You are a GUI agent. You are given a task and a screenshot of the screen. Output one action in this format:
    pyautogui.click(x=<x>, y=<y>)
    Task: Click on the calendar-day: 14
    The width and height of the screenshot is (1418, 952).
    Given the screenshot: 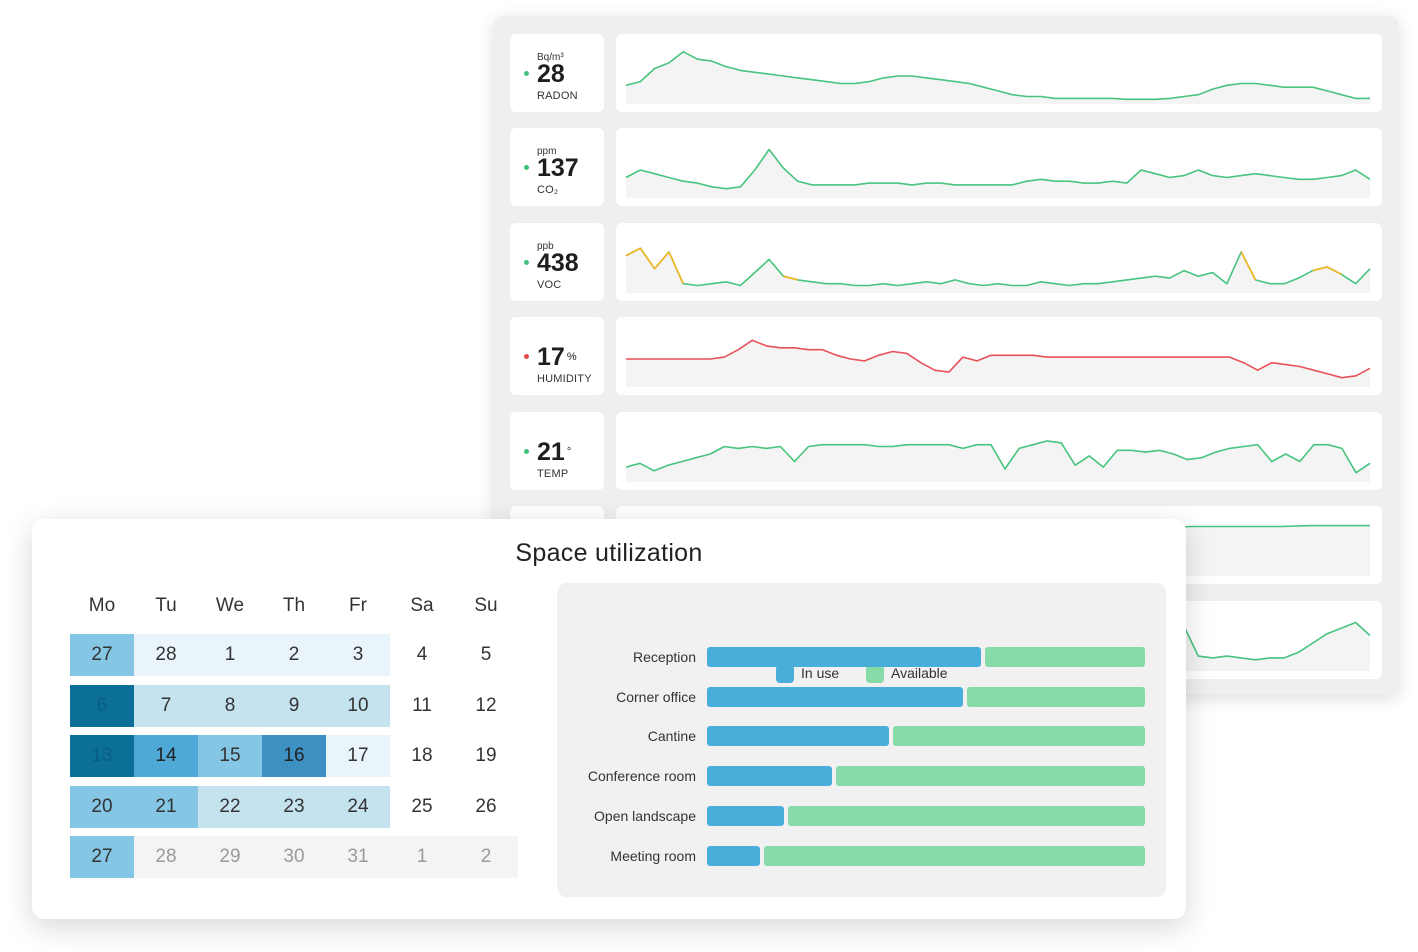 What is the action you would take?
    pyautogui.click(x=166, y=756)
    